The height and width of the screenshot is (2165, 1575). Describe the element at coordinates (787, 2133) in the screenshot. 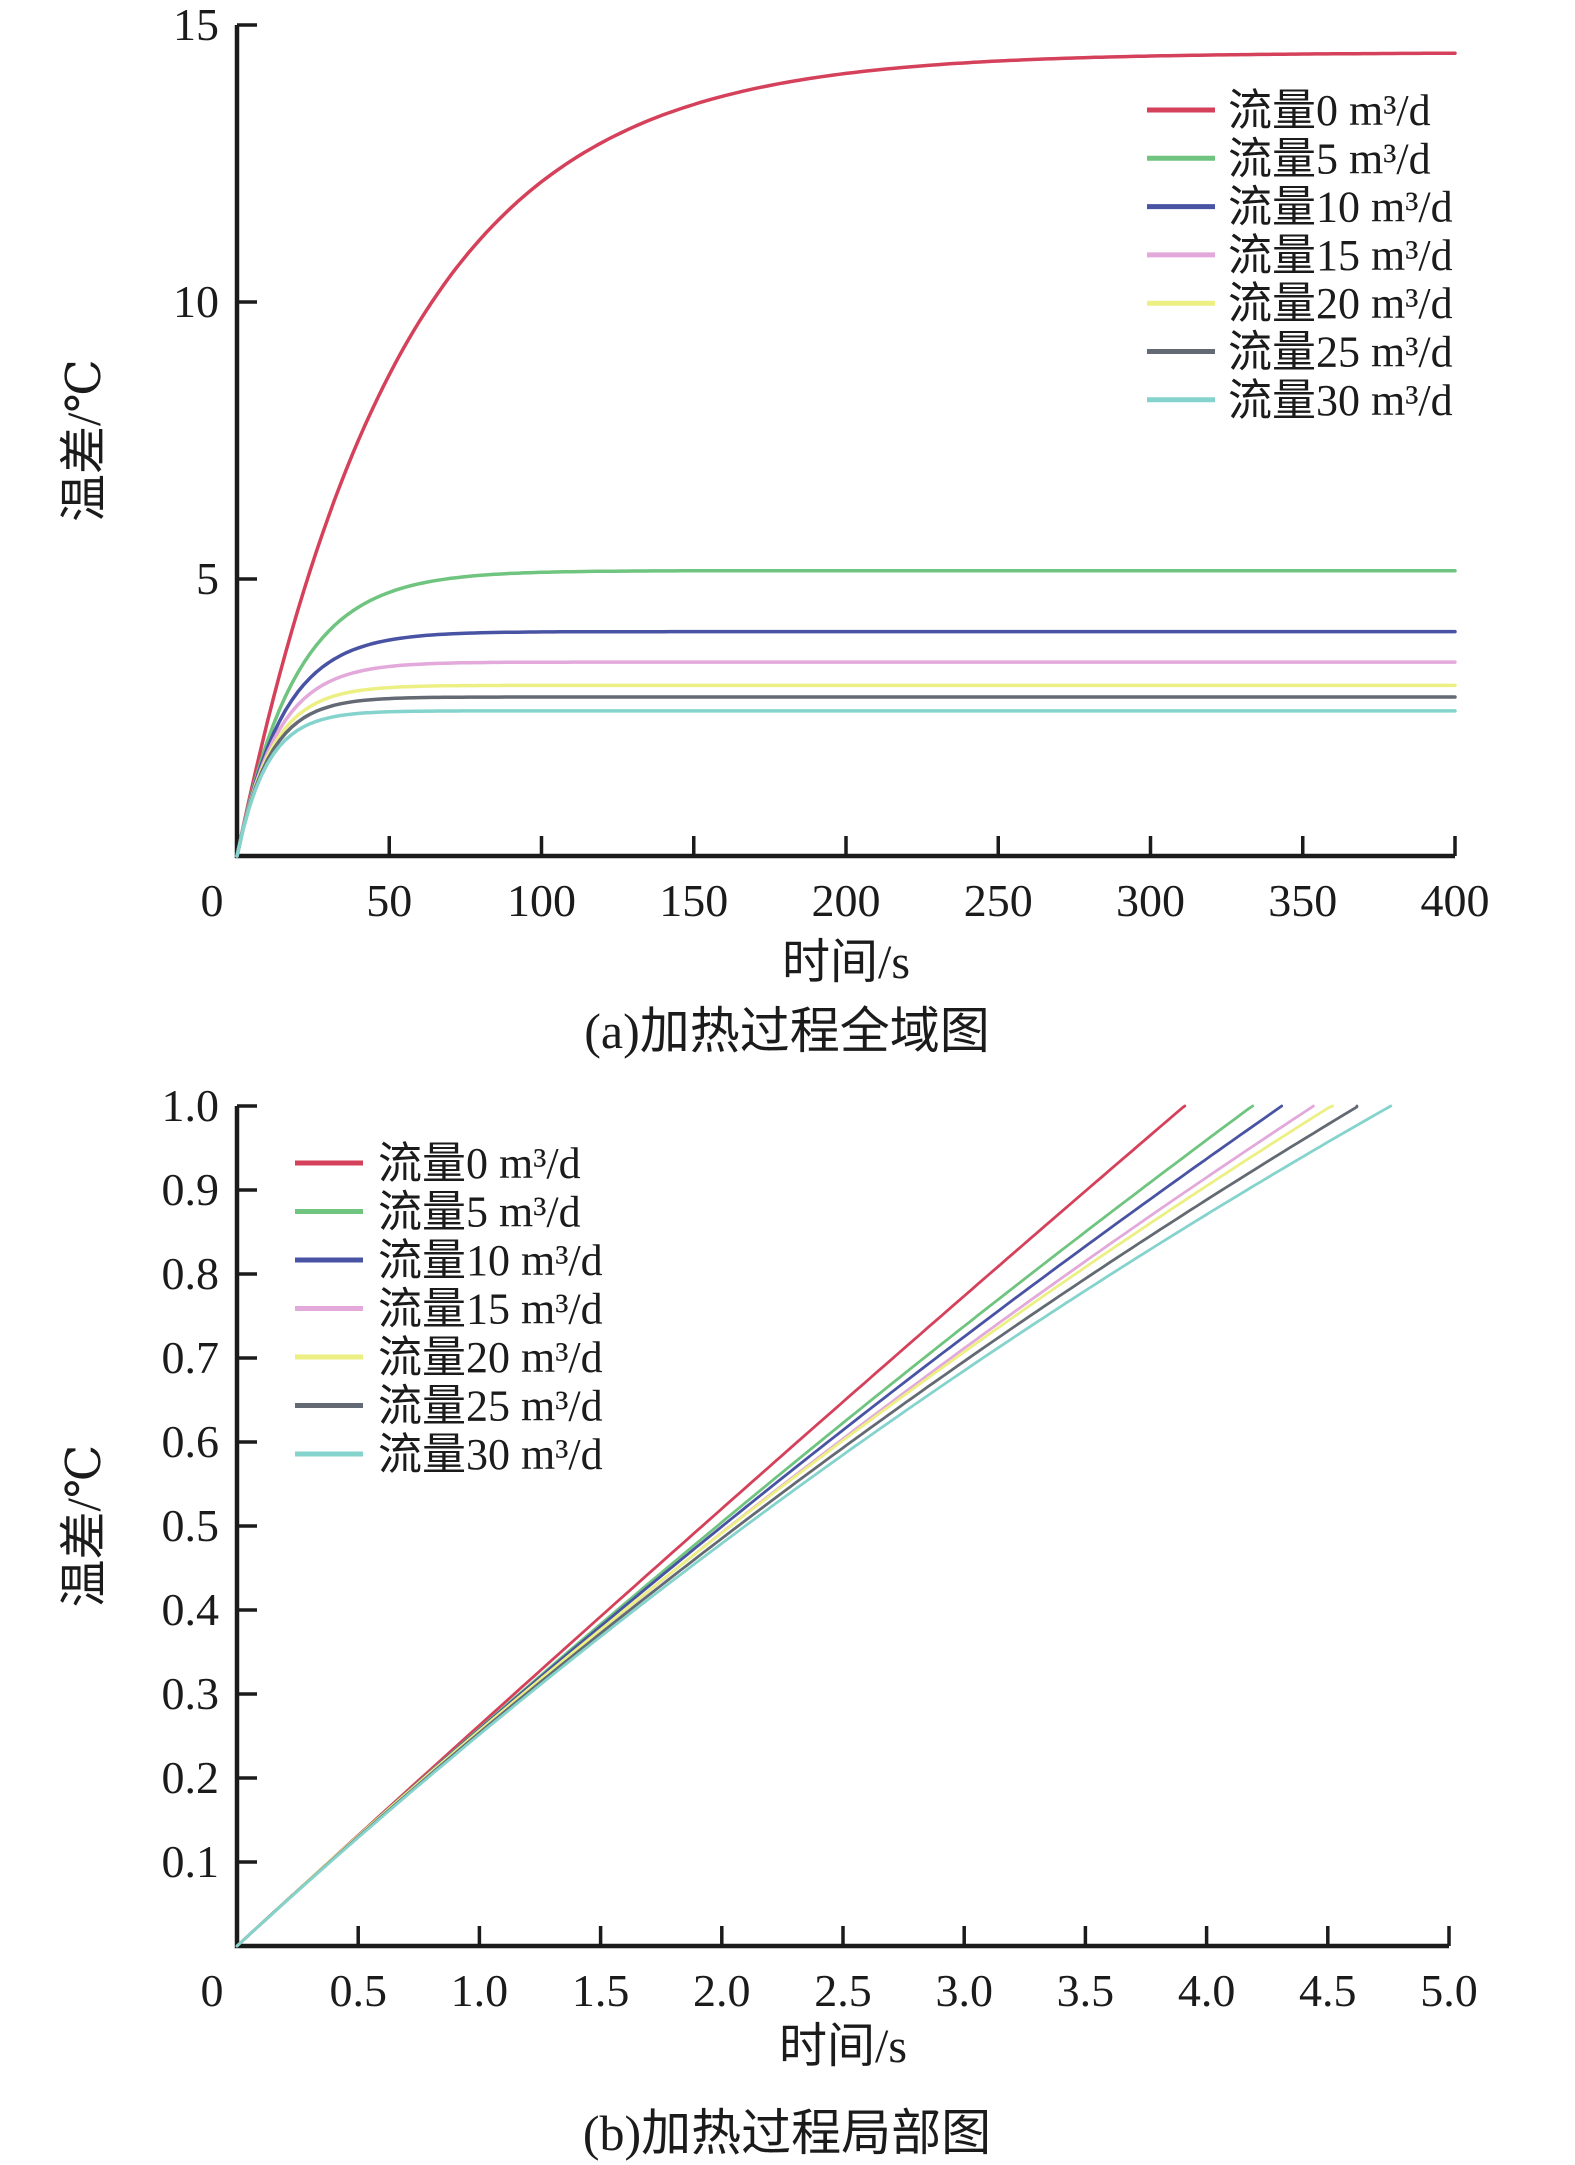

I see `chart-caption: (b)加热过程局部图` at that location.